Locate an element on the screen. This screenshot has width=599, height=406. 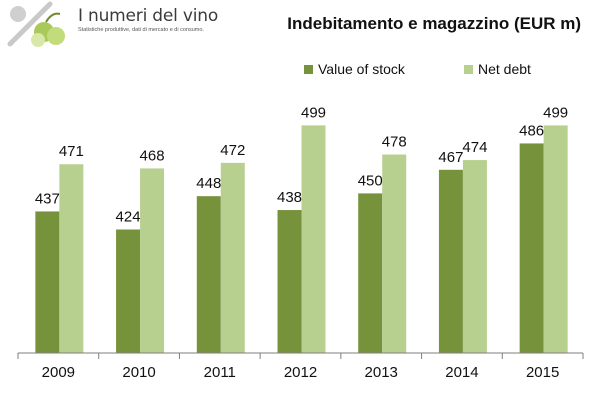
data-label-net-debt-2012: 499 is located at coordinates (313, 112).